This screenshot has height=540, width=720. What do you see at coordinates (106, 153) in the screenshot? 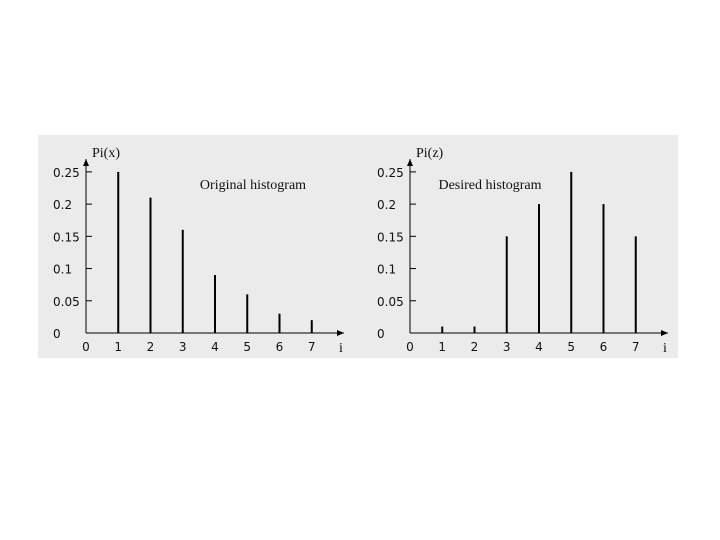
I see `y-axis-label: Pi(x)` at bounding box center [106, 153].